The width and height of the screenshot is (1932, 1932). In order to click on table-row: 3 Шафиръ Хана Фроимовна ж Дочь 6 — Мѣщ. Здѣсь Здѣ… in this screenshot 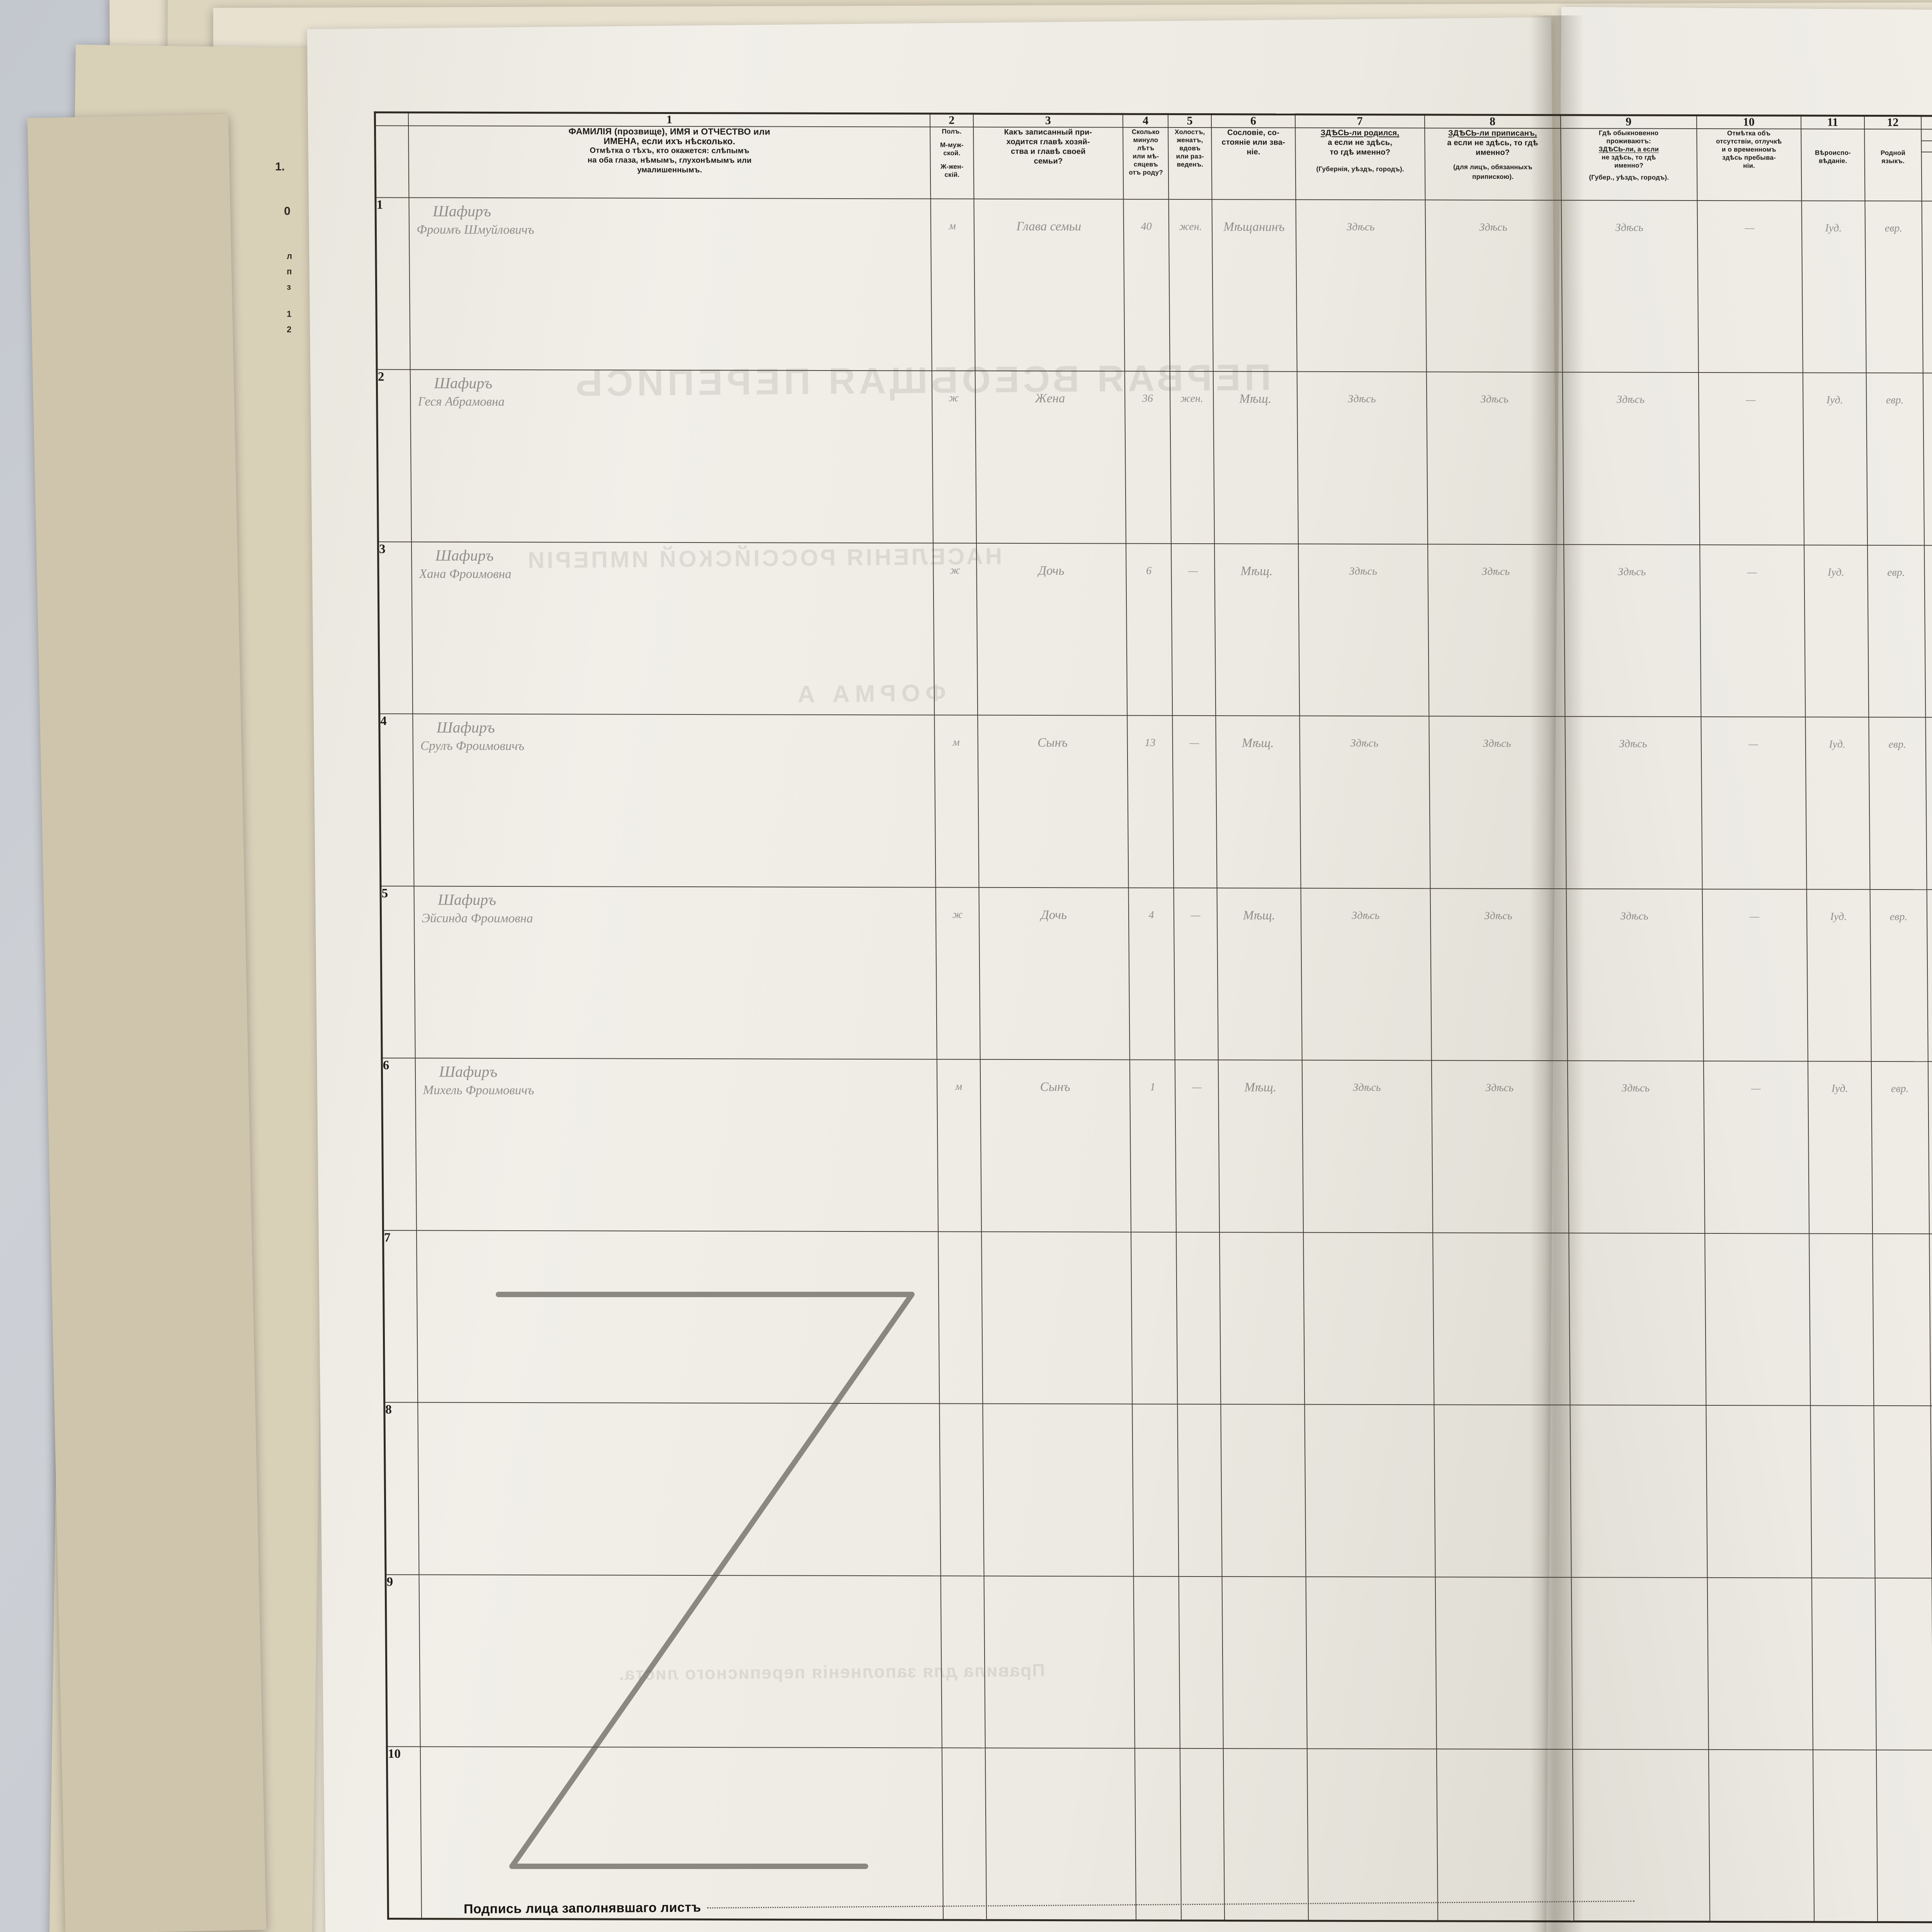, I will do `click(1155, 630)`.